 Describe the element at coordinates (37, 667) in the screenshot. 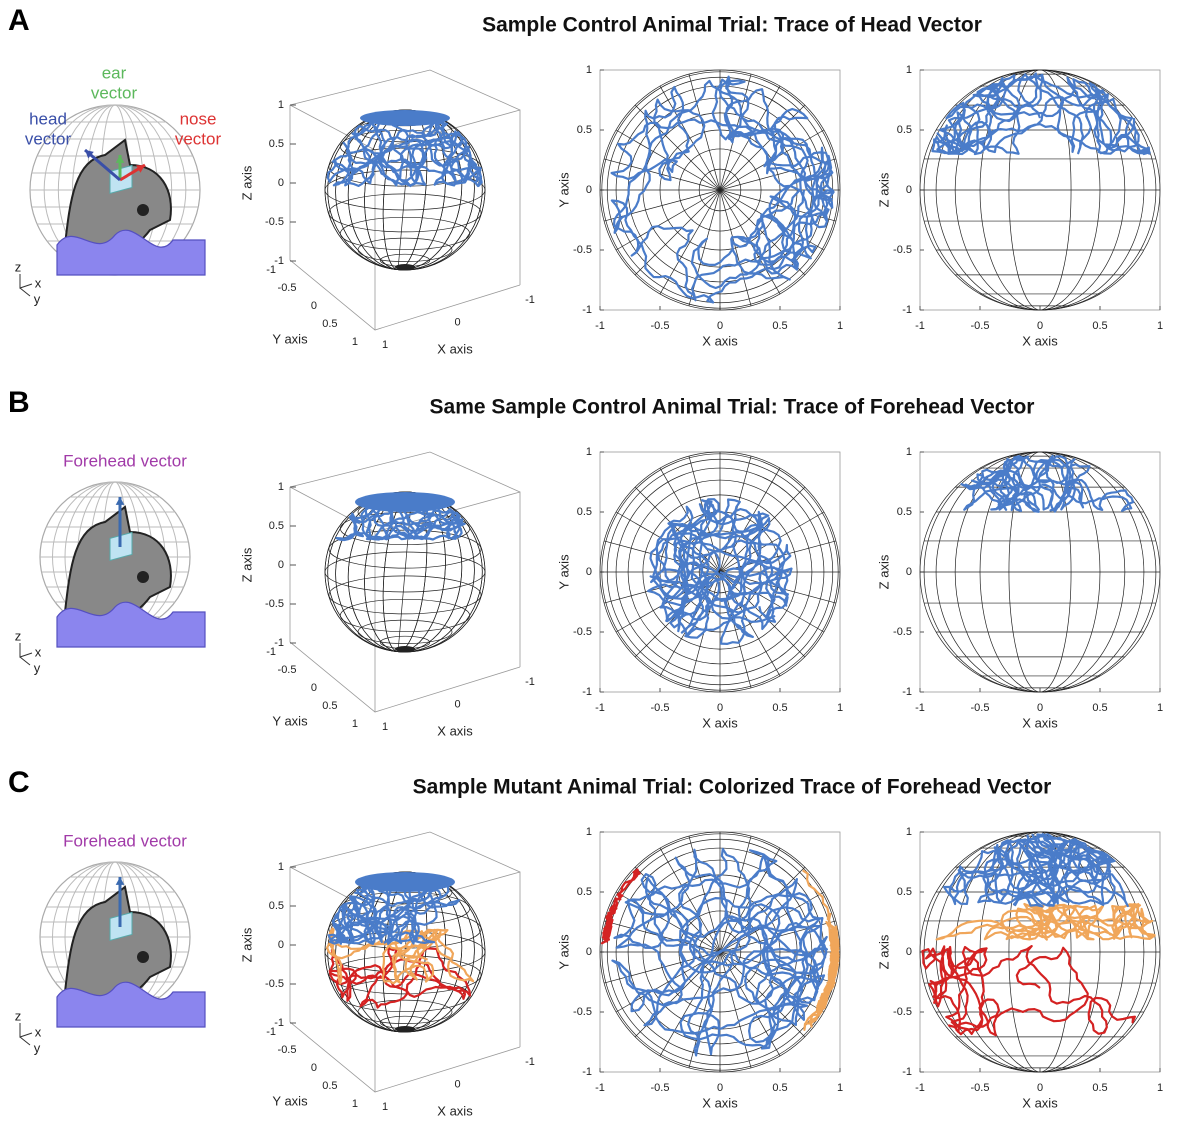

I see `glyph-y: y` at that location.